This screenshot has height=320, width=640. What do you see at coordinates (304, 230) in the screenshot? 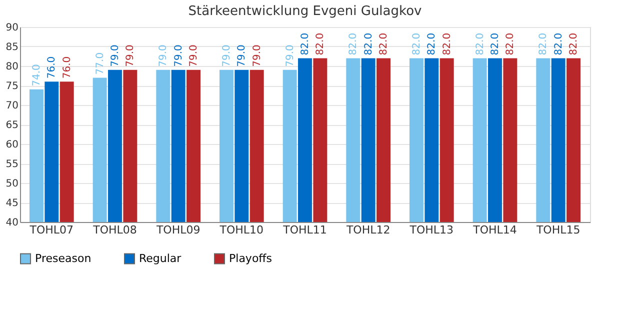
I see `x-tick-label: TOHL11` at bounding box center [304, 230].